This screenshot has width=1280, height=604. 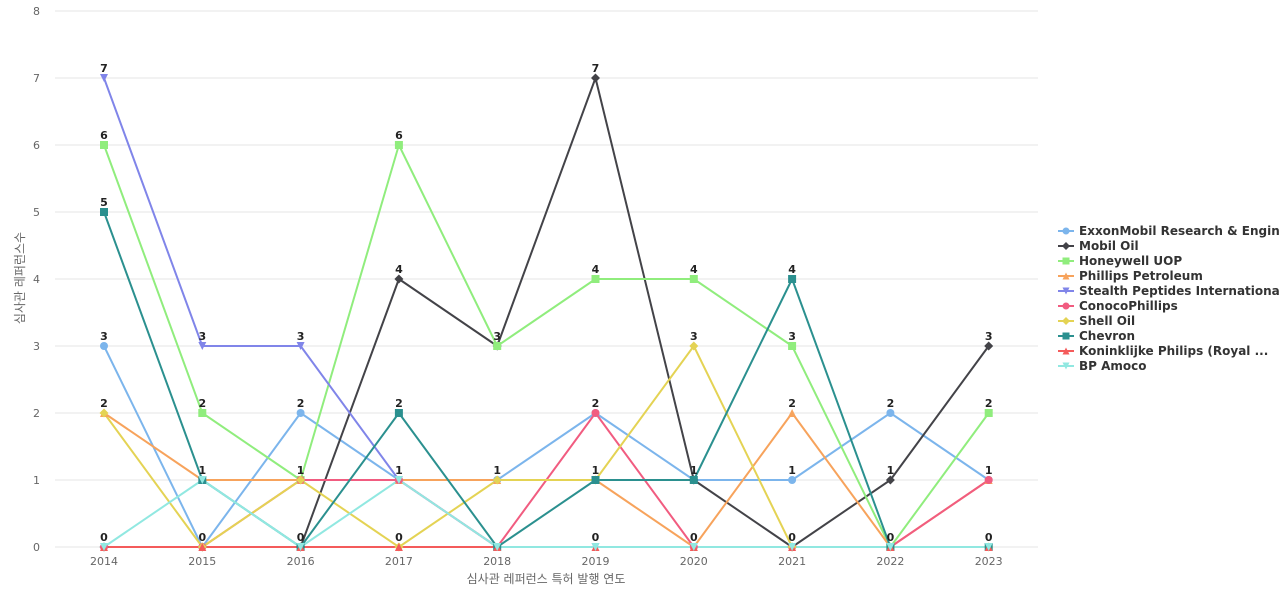 What do you see at coordinates (546, 513) in the screenshot?
I see `series-line` at bounding box center [546, 513].